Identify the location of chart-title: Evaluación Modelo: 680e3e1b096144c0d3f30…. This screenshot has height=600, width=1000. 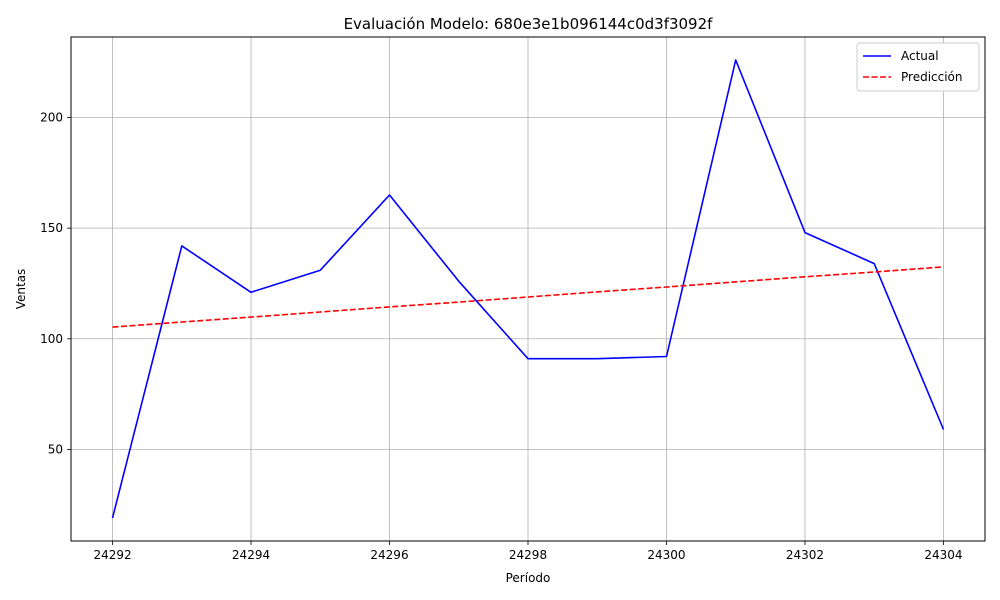
(529, 24).